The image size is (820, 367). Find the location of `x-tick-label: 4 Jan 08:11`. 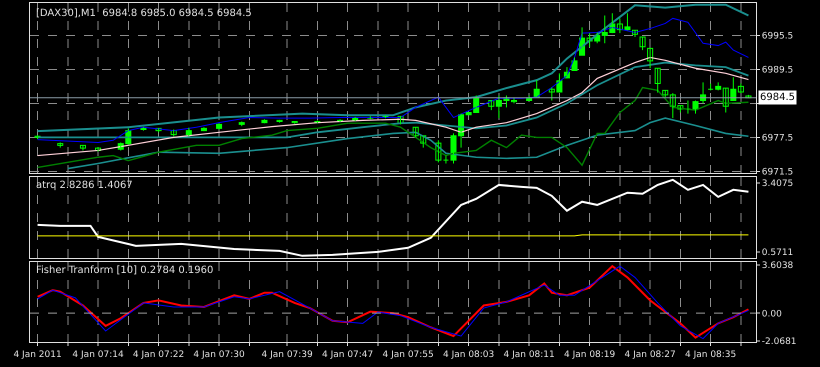

x-tick-label: 4 Jan 08:11 is located at coordinates (529, 355).